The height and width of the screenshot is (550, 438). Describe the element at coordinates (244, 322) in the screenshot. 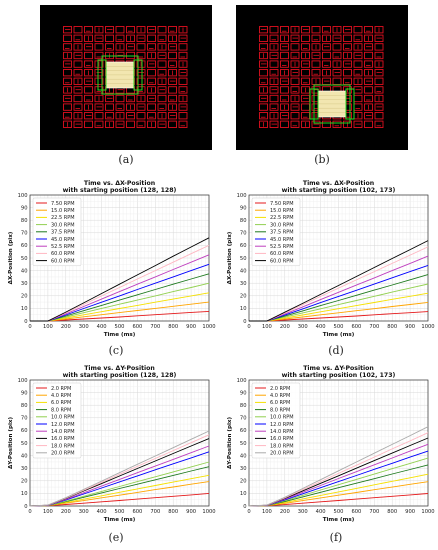

I see `y-tick-label: 0` at that location.